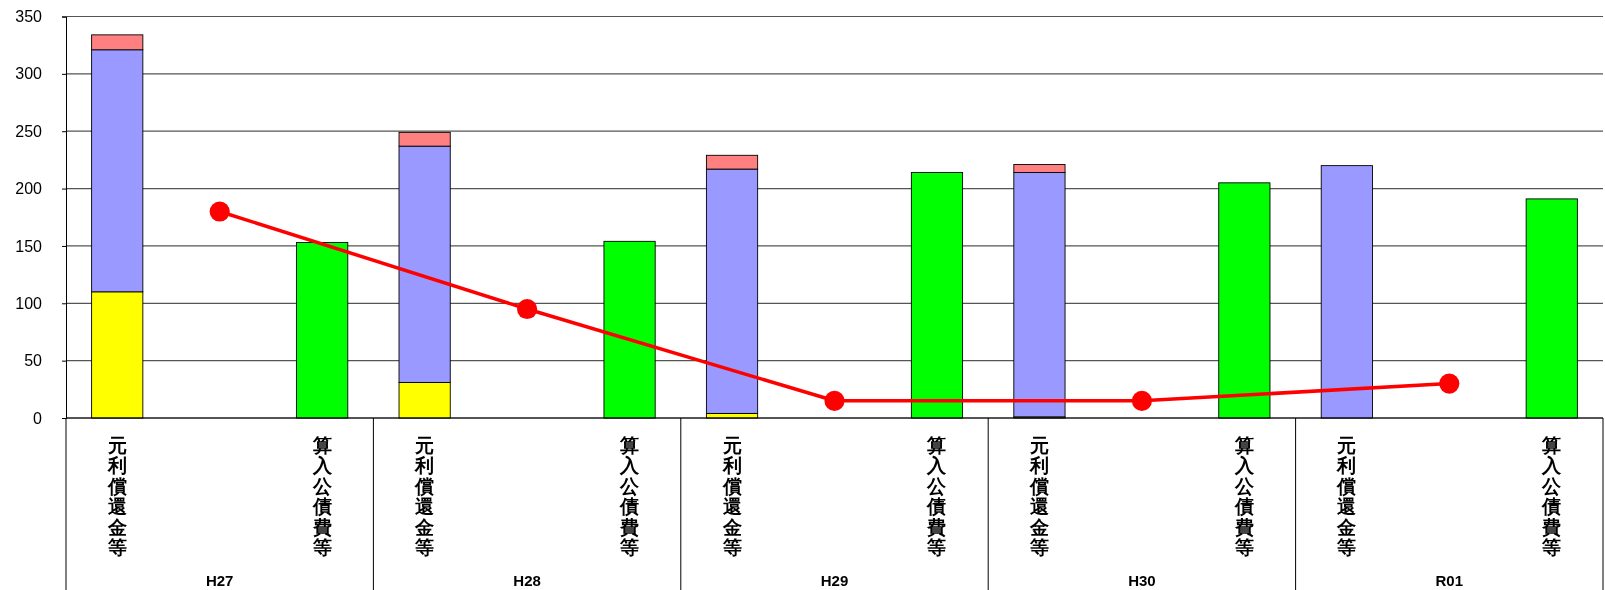  I want to click on y-tick-label: 250, so click(29, 131).